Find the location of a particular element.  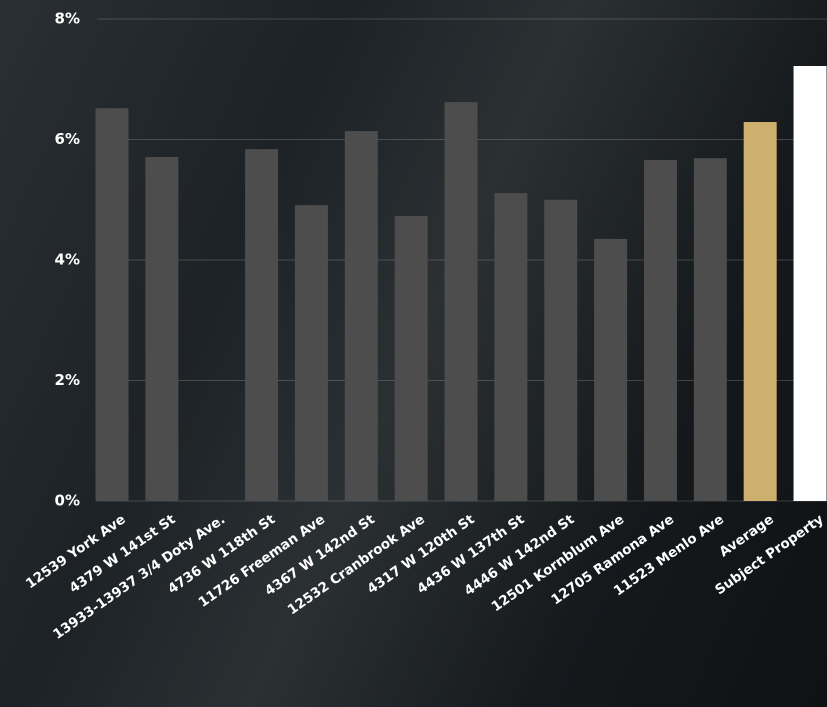

y-tick-label: 6% is located at coordinates (67, 139).